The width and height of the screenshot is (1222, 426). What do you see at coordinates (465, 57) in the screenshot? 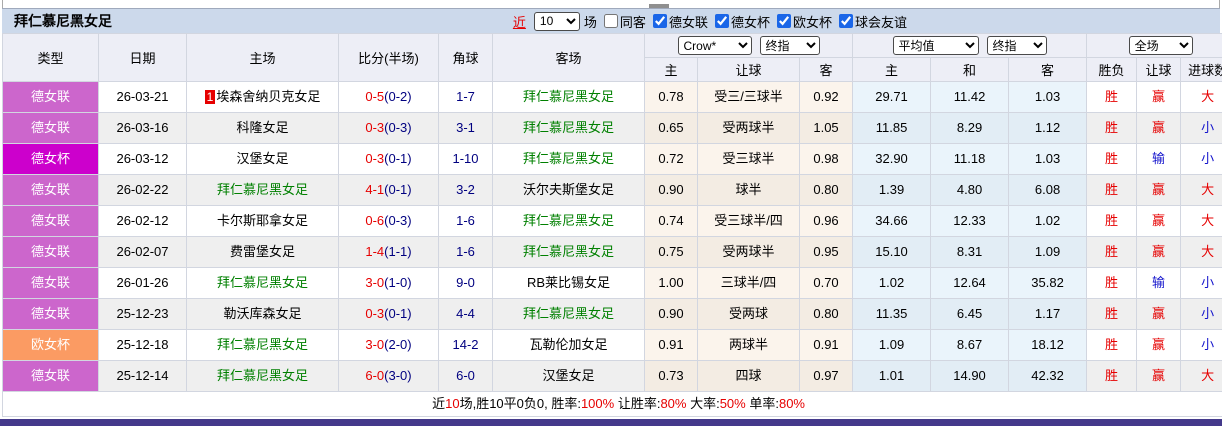
I see `col-corner: 角球` at bounding box center [465, 57].